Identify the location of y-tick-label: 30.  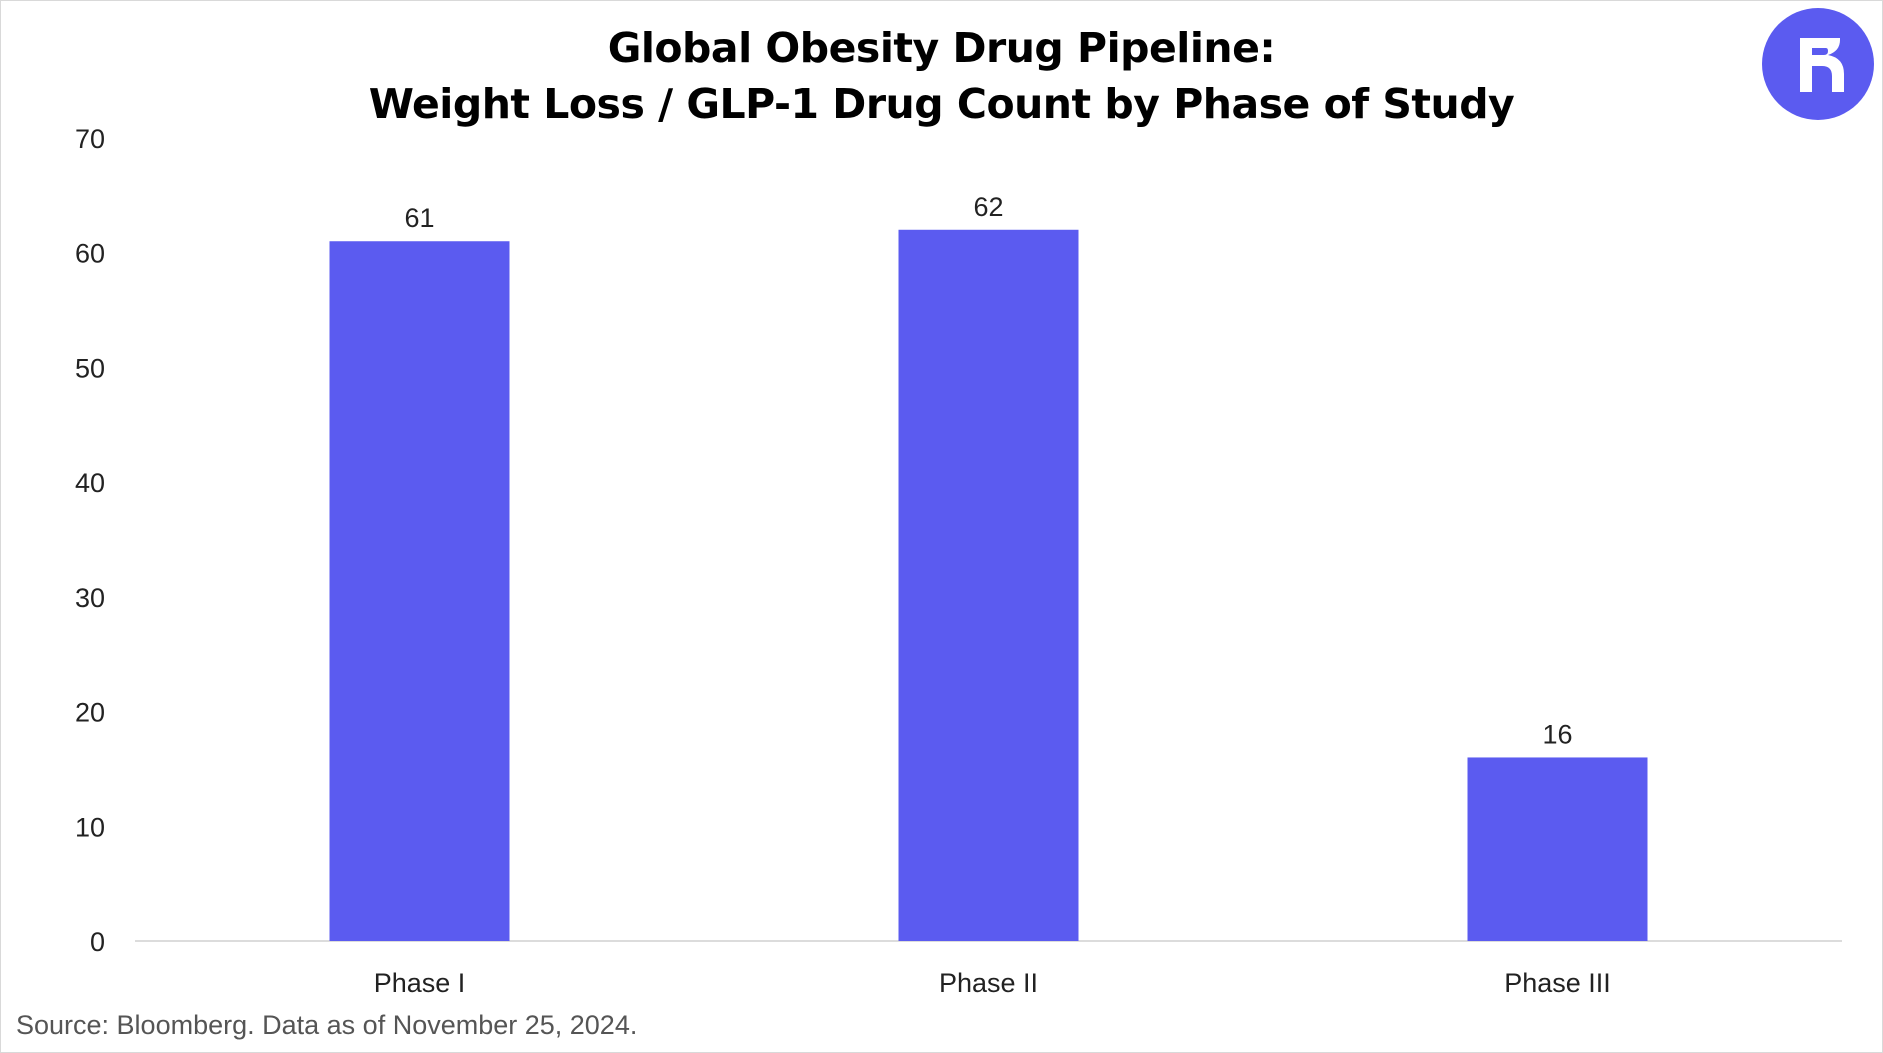
(90, 598).